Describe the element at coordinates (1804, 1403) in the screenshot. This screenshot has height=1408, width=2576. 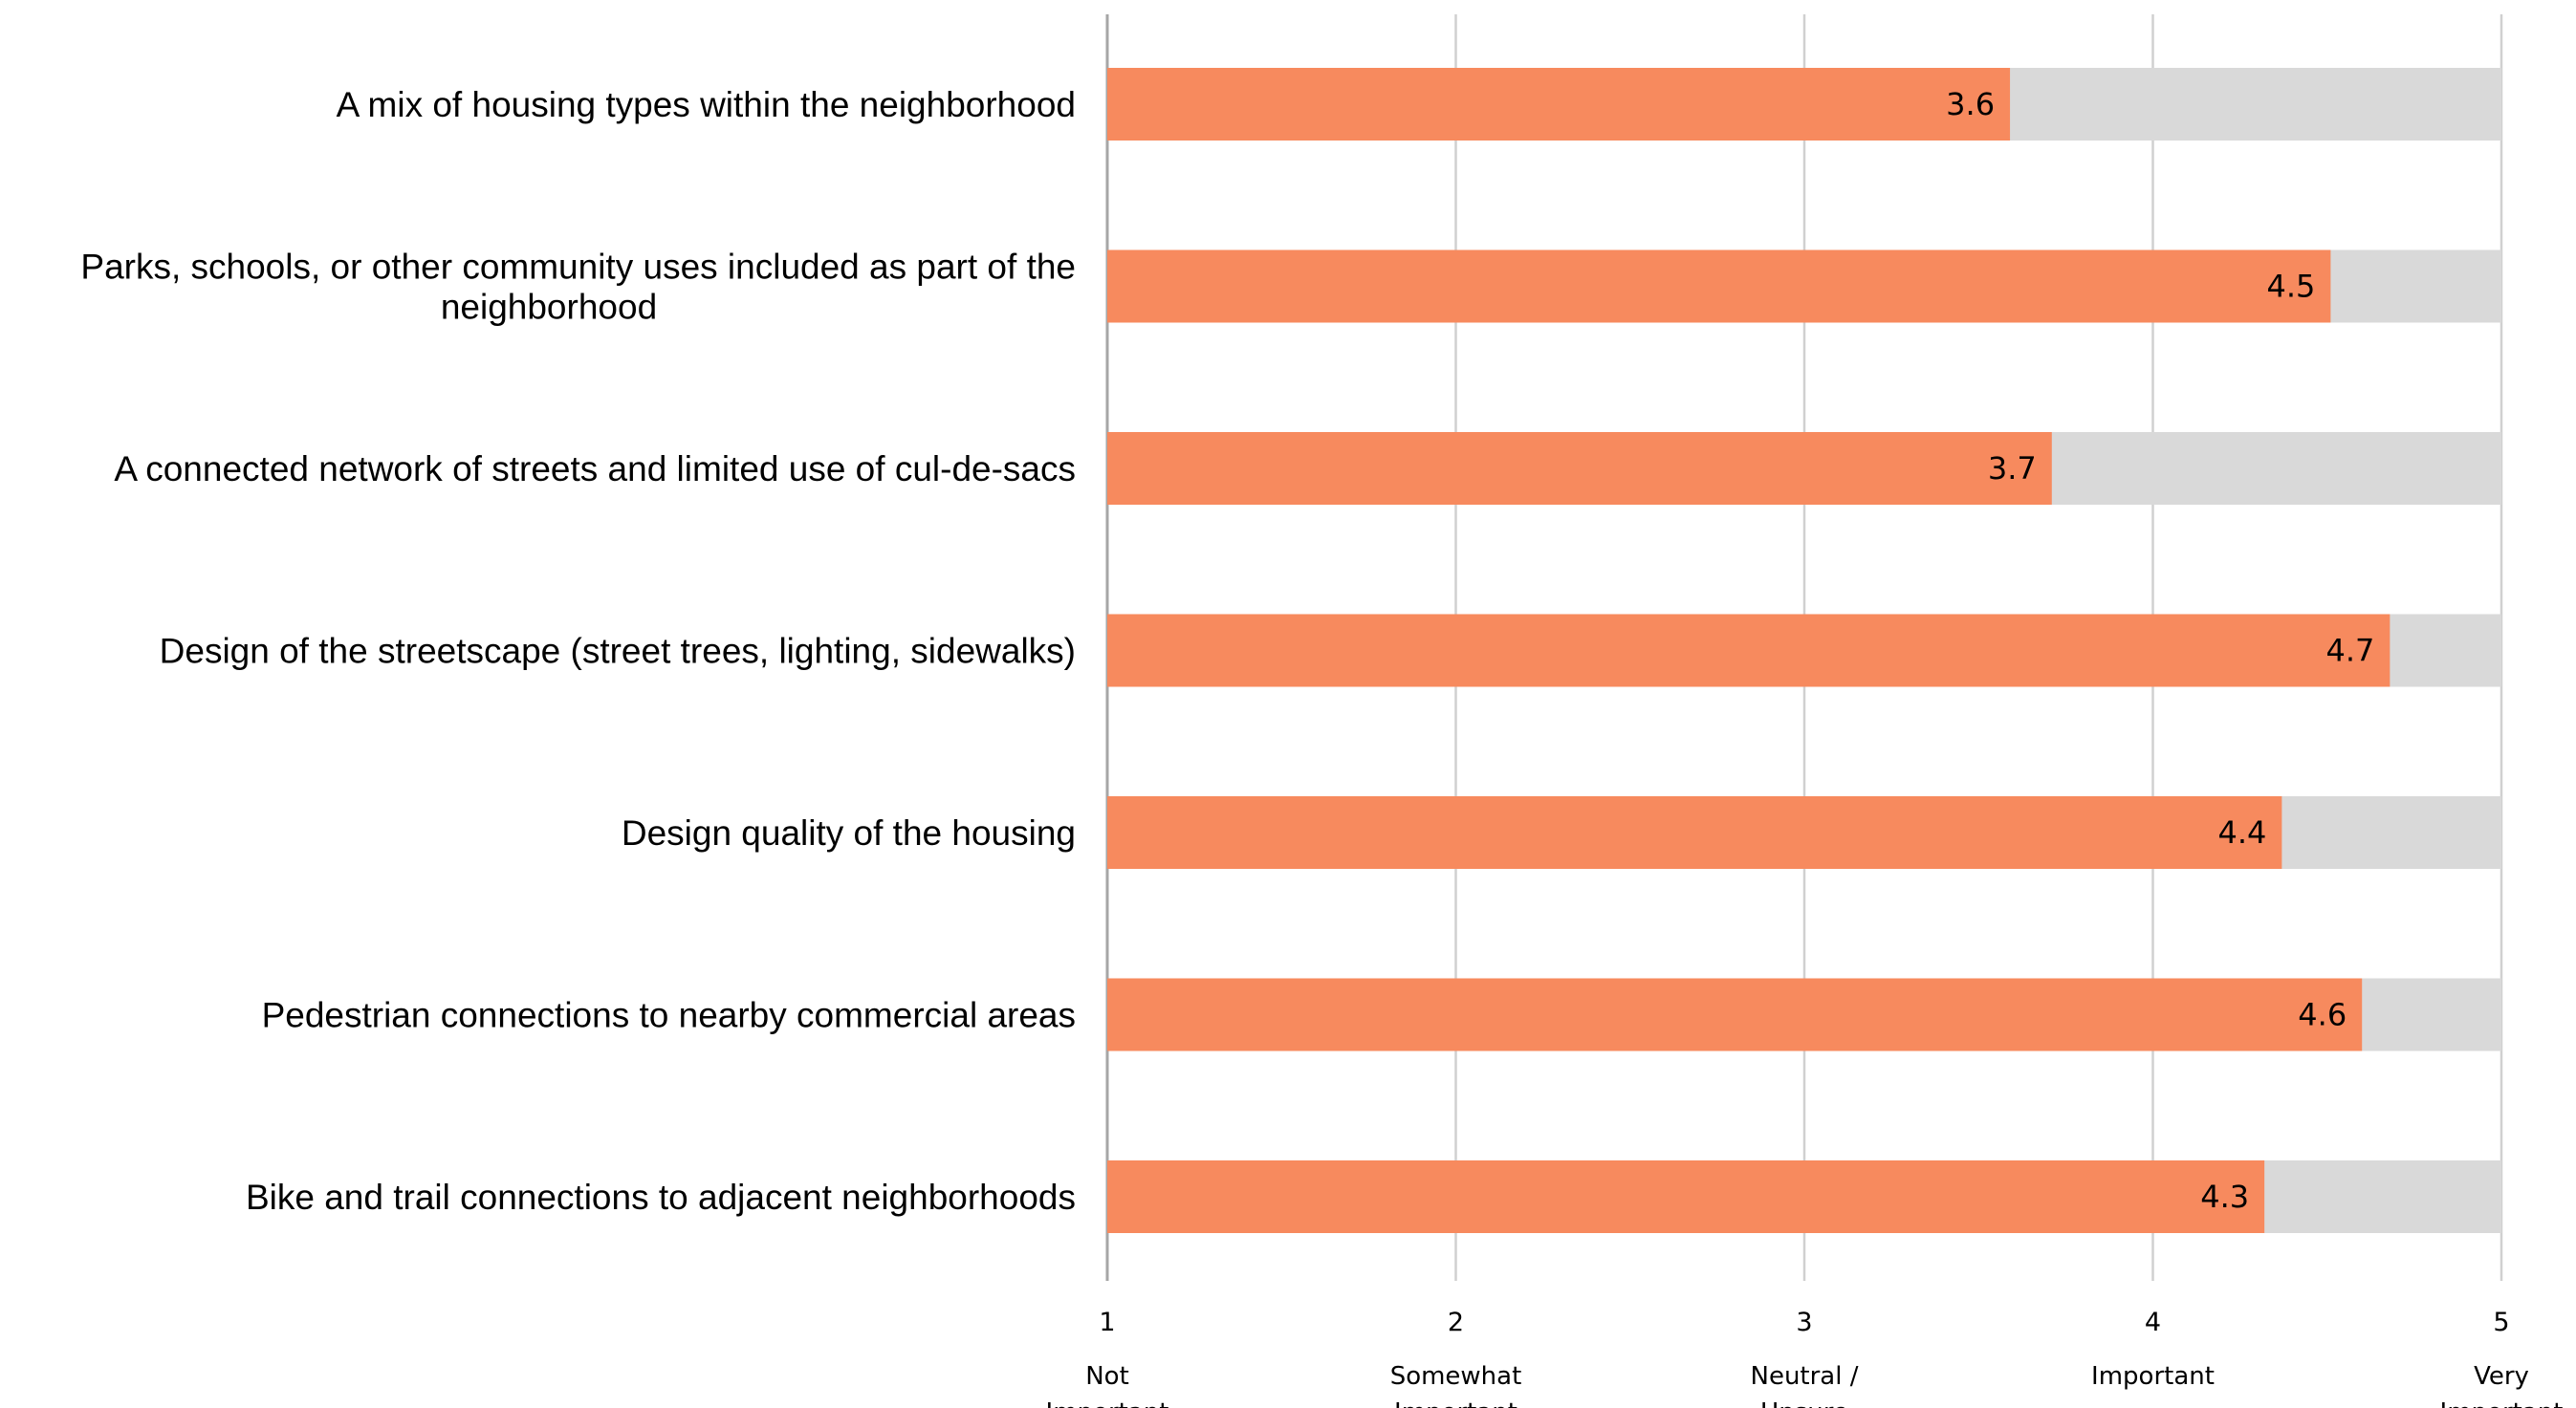
I see `tick-description-line: Unsure` at that location.